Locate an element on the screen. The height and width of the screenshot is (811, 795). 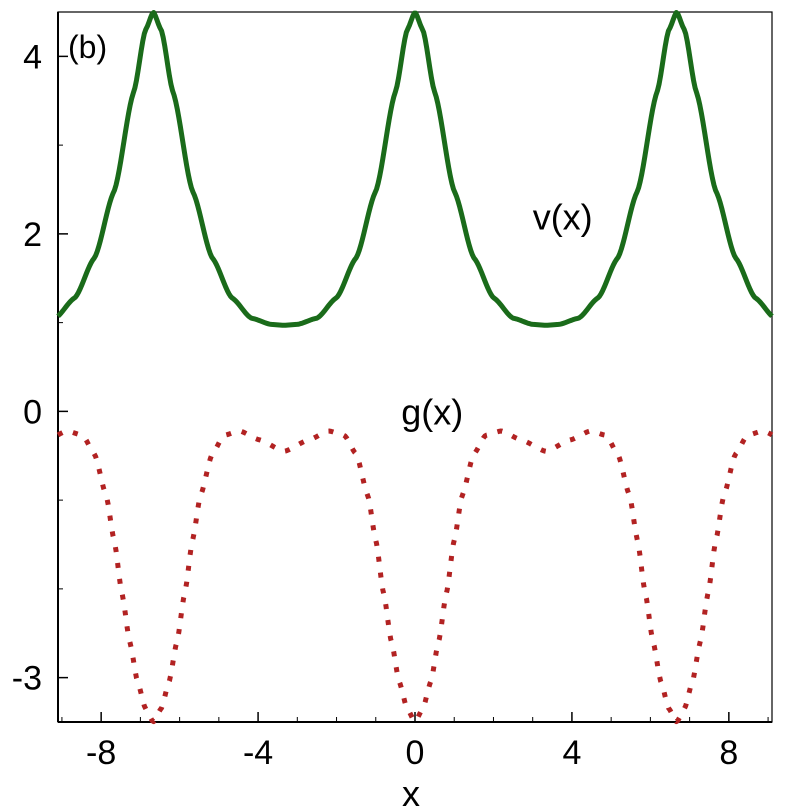
x-tick-label: -8 is located at coordinates (101, 753).